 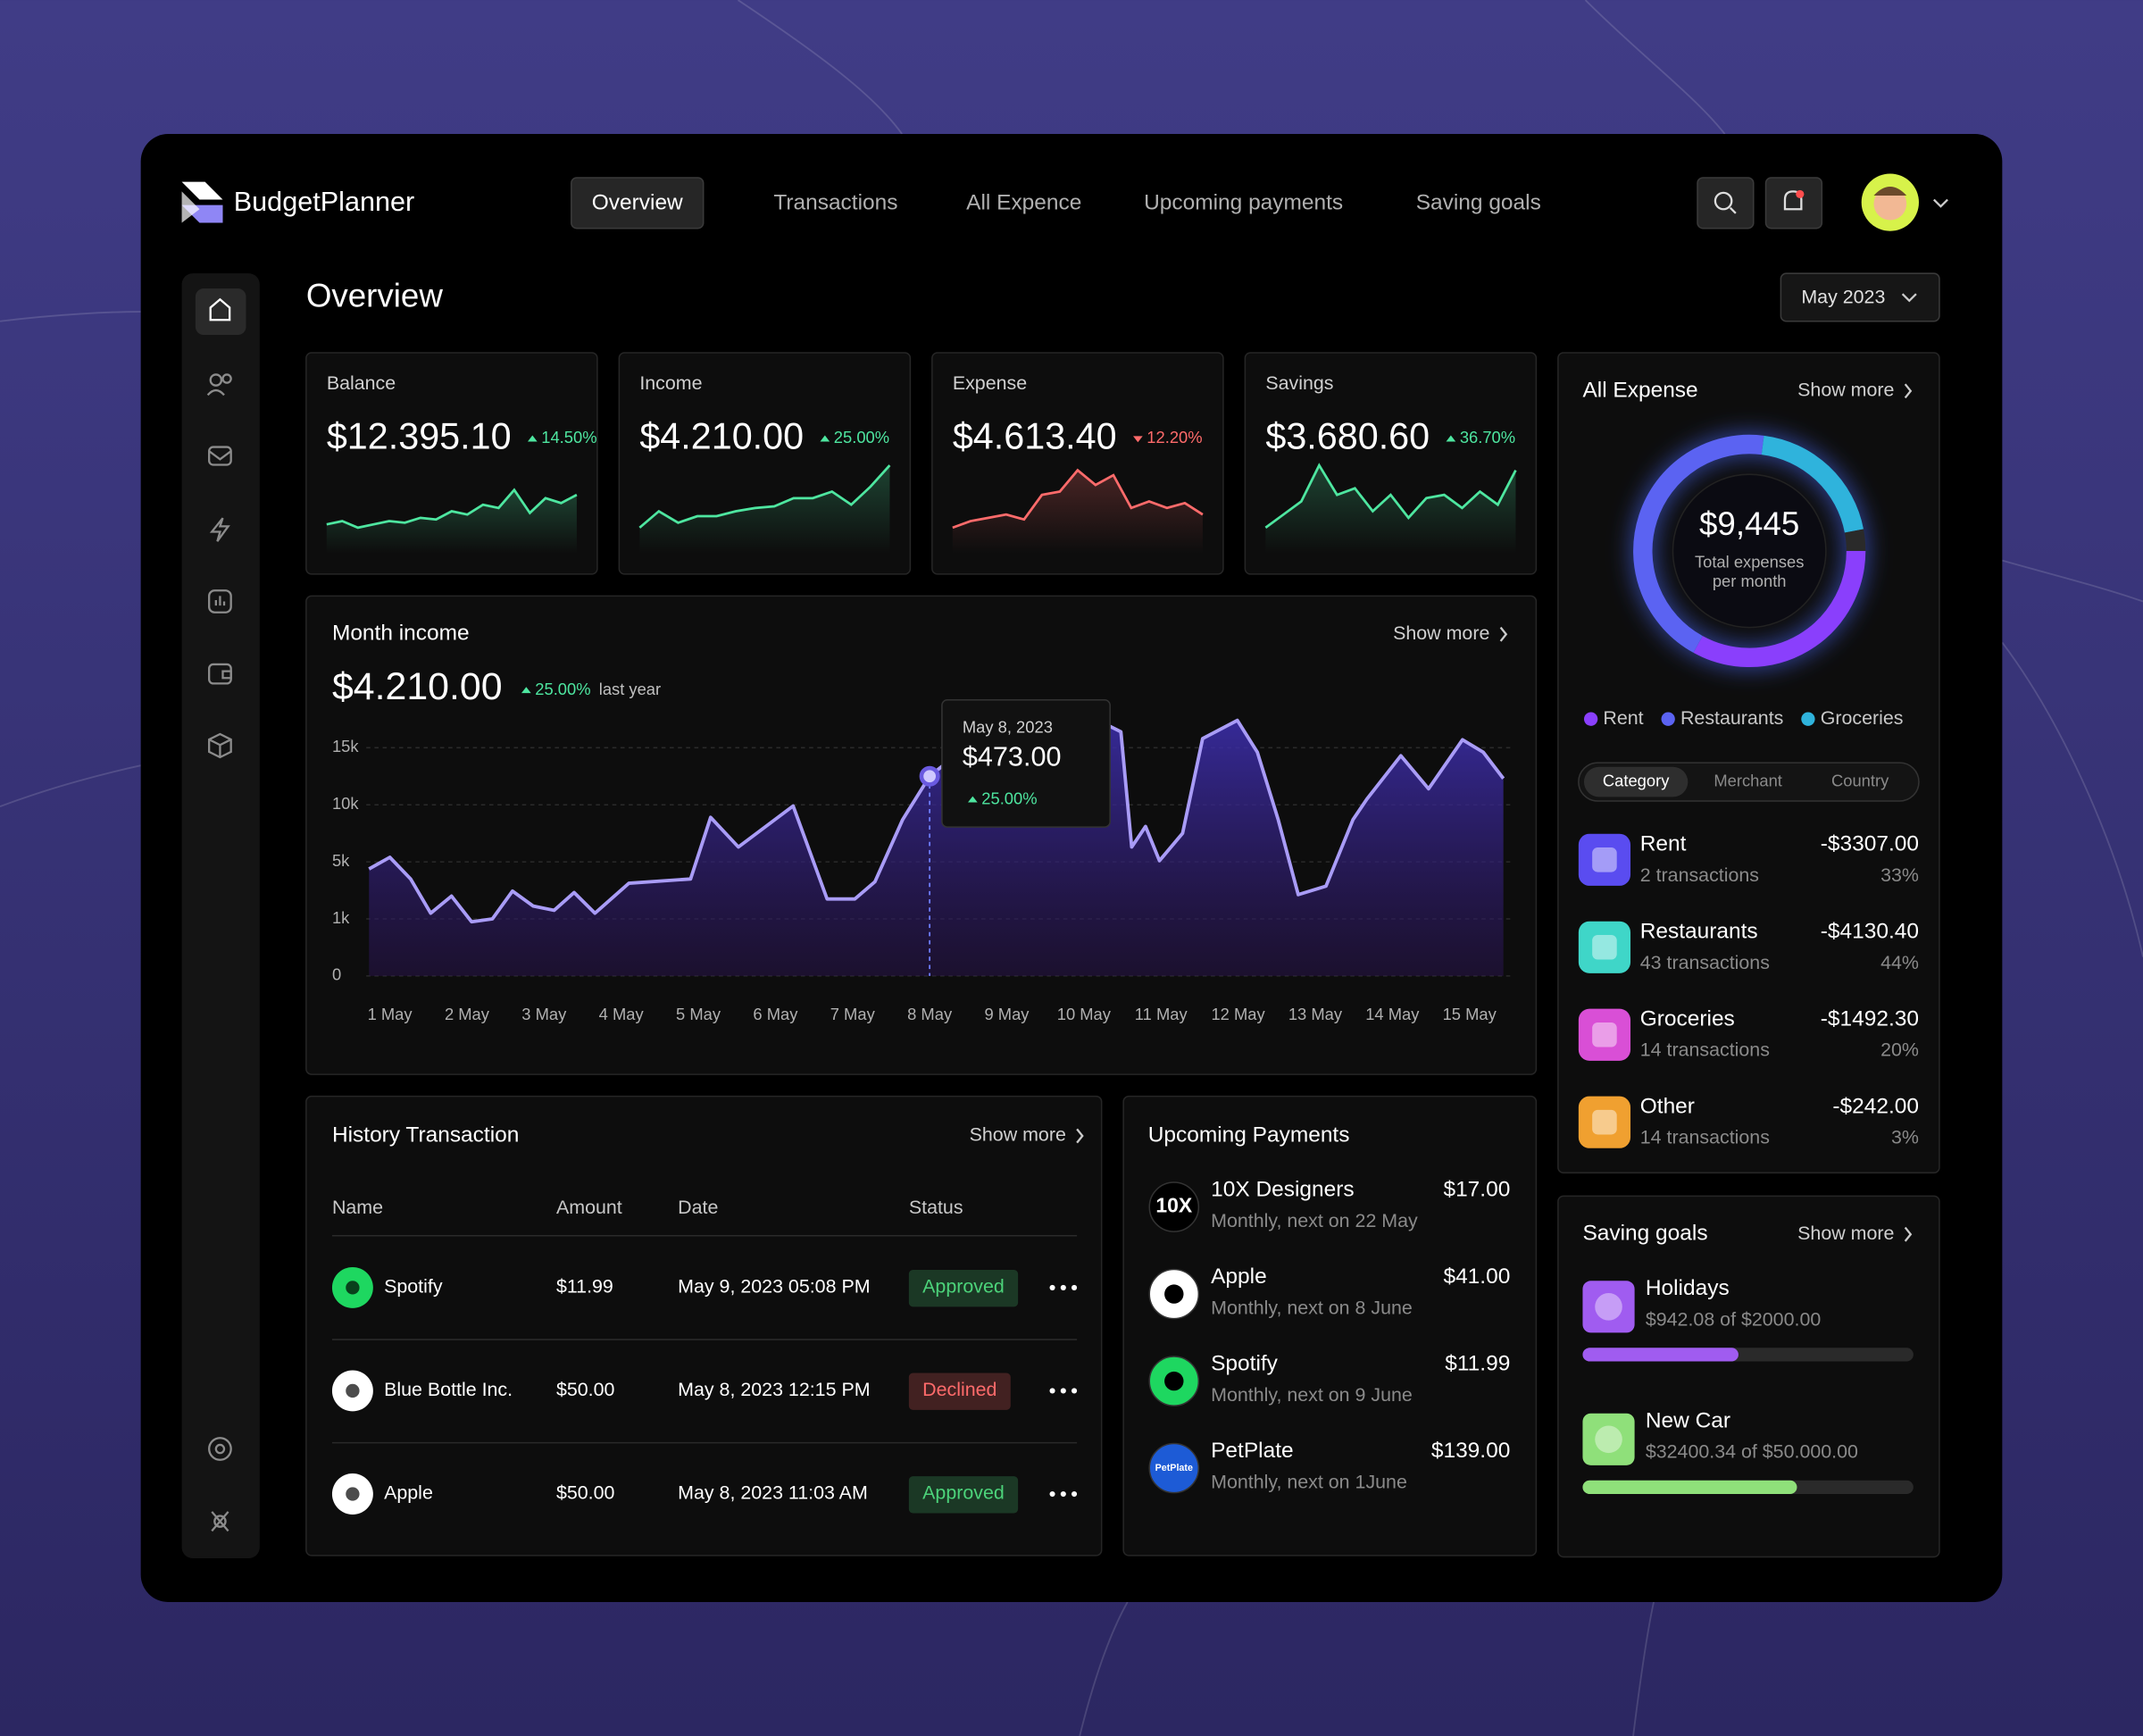 What do you see at coordinates (448, 1389) in the screenshot?
I see `merchant-name: Blue Bottle Inc.` at bounding box center [448, 1389].